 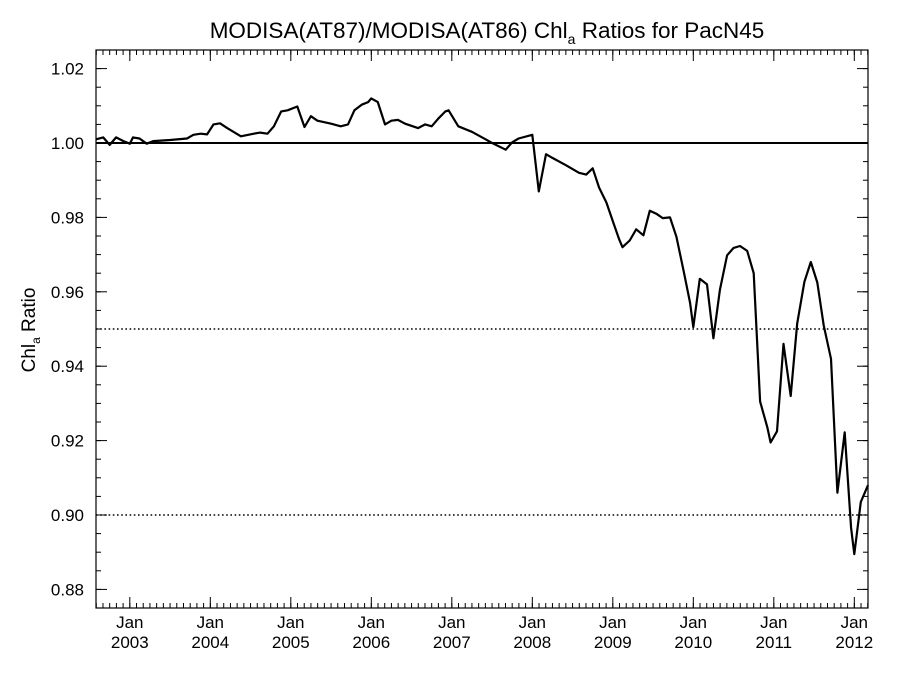 I want to click on x-tick-label-year: 2006, so click(x=371, y=642).